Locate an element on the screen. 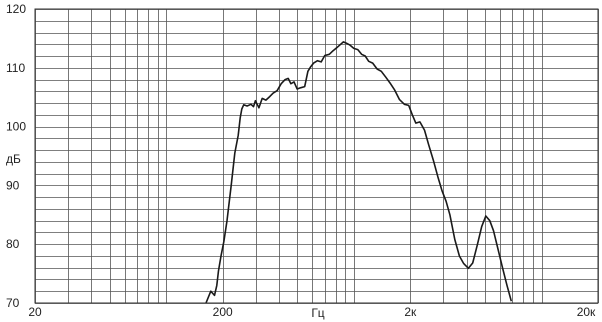 The height and width of the screenshot is (322, 602). y-tick-label: 110 is located at coordinates (15, 68).